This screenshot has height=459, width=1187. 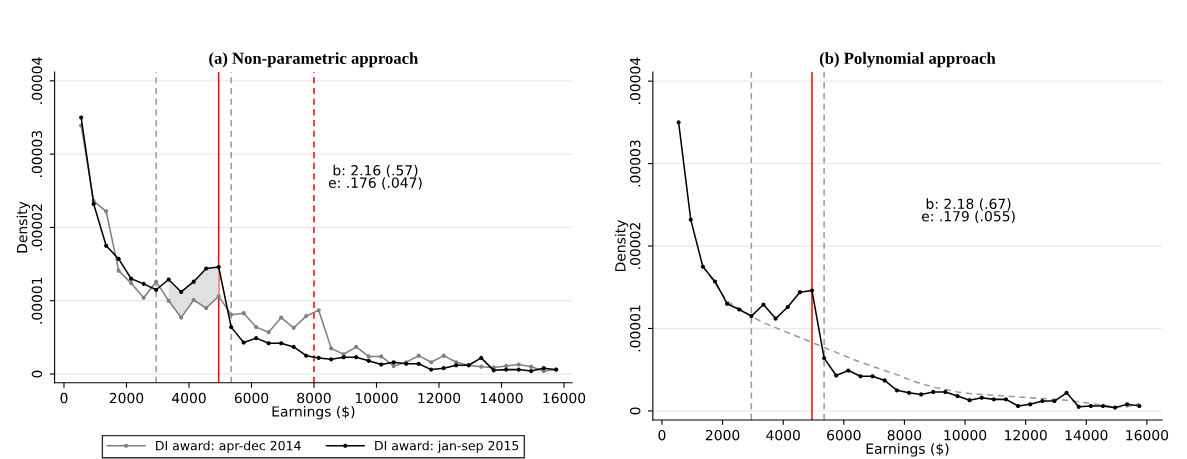 I want to click on legend-label: DI award: jan-sep 2015, so click(x=447, y=446).